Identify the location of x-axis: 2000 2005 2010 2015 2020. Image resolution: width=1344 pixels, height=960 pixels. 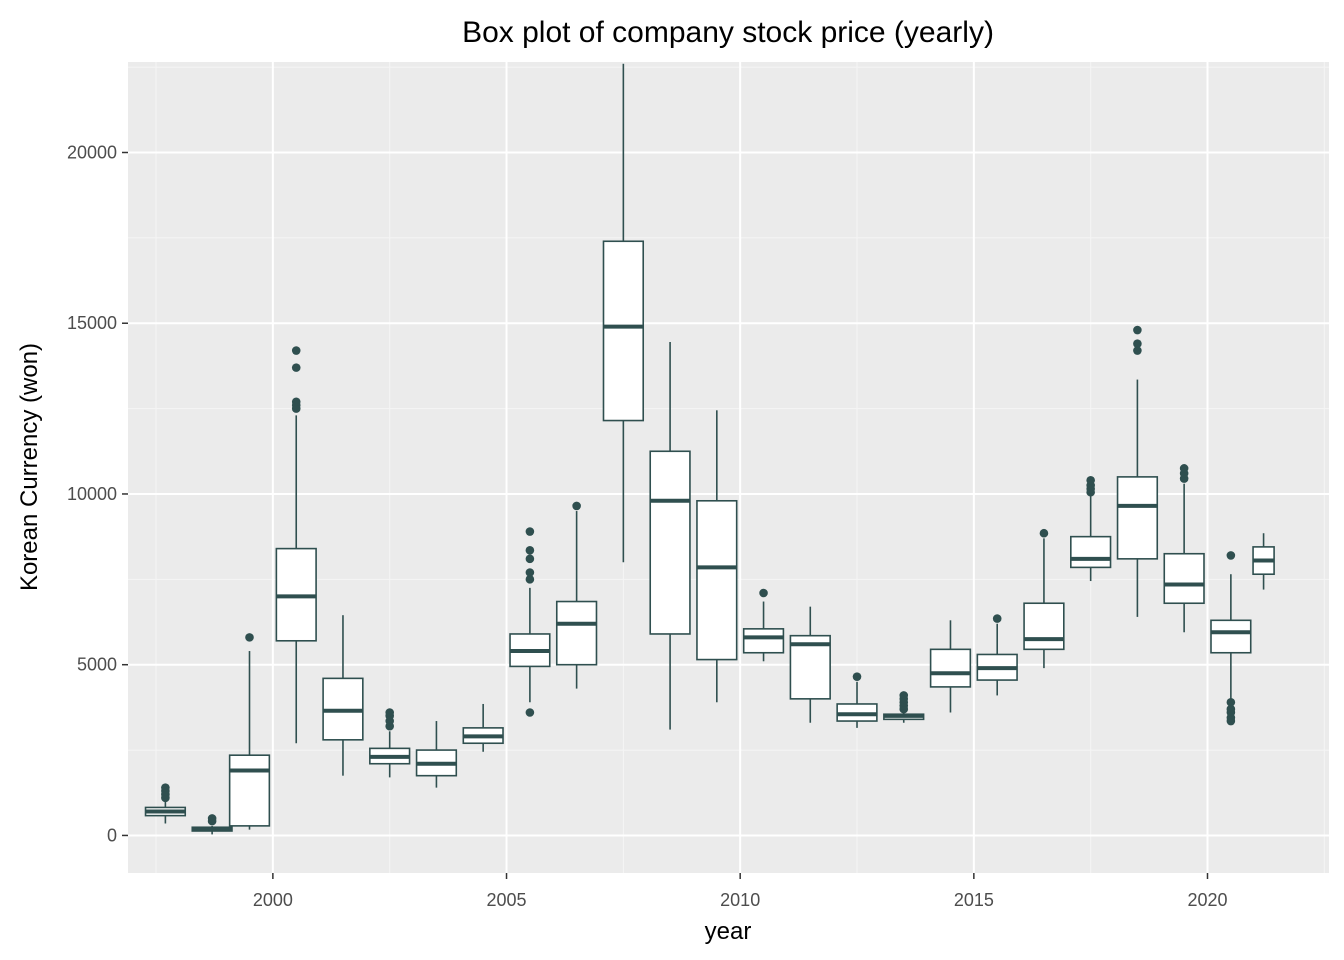
(740, 891).